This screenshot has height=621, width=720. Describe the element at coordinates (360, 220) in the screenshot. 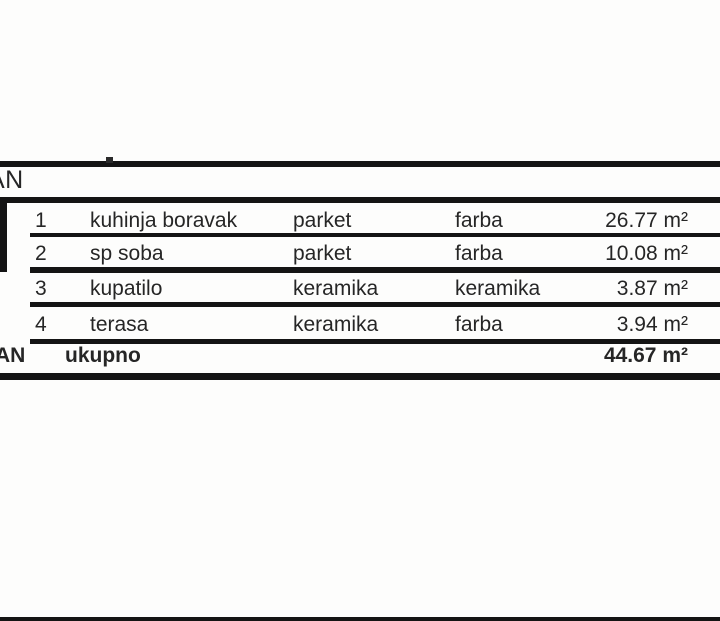

I see `table-row: 1 kuhinja boravak parket farba 26.77 m²` at that location.